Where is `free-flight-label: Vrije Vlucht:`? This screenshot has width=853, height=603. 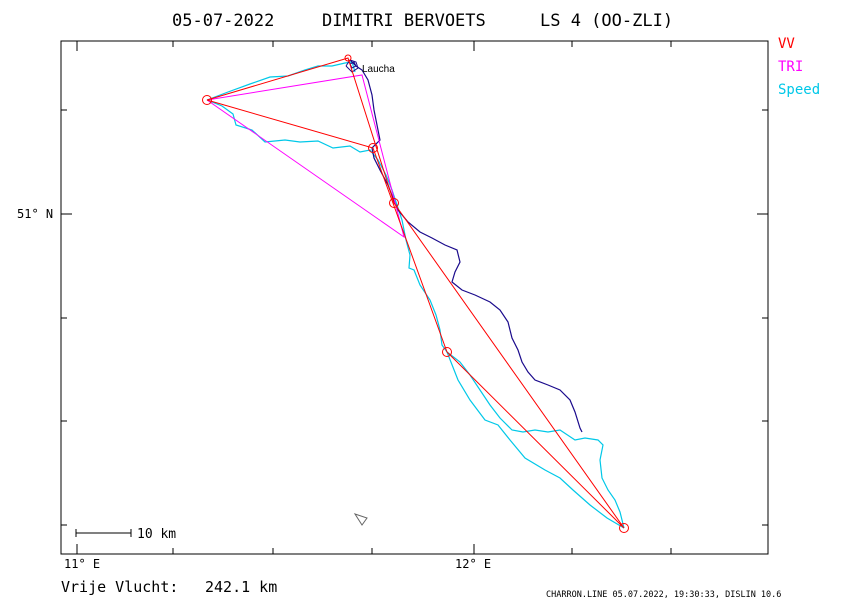 free-flight-label: Vrije Vlucht: is located at coordinates (119, 587).